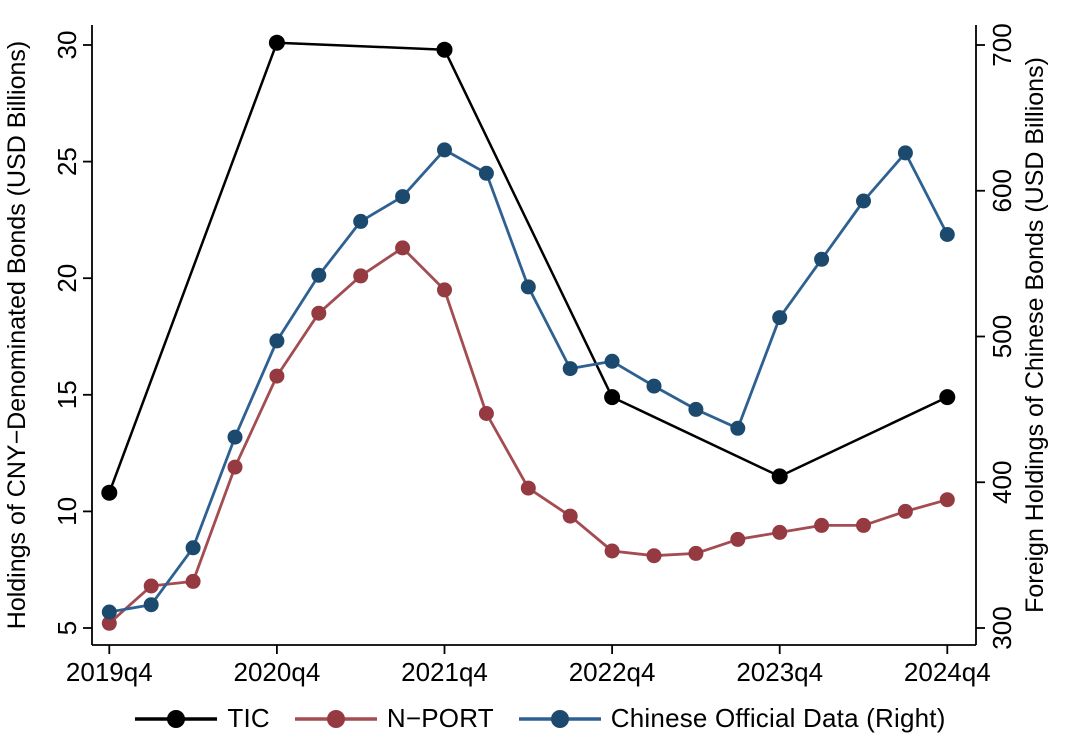  I want to click on x-axis-tick-label: 2023q4, so click(779, 672).